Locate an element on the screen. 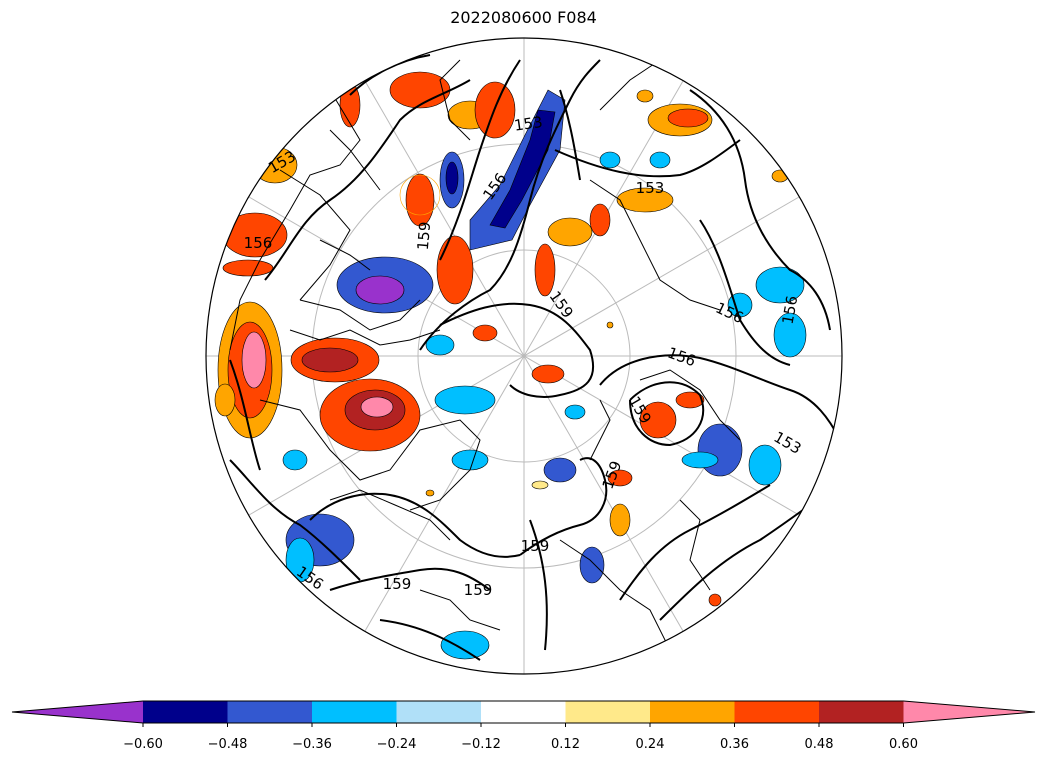  colorbar-tick-label: −0.48 is located at coordinates (228, 744).